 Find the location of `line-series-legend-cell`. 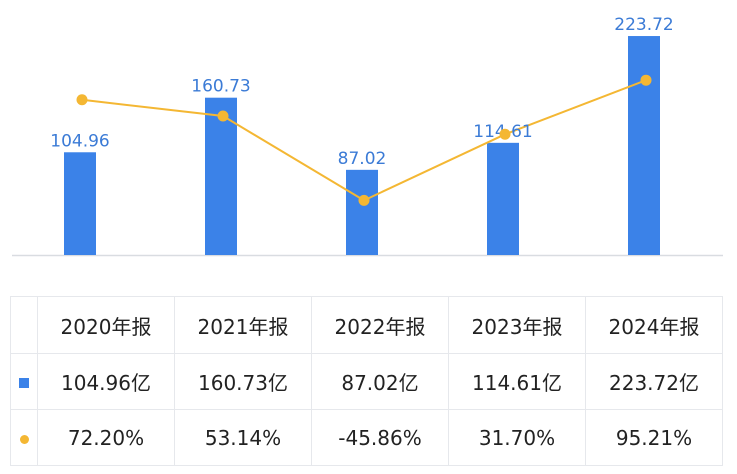

line-series-legend-cell is located at coordinates (24, 437).